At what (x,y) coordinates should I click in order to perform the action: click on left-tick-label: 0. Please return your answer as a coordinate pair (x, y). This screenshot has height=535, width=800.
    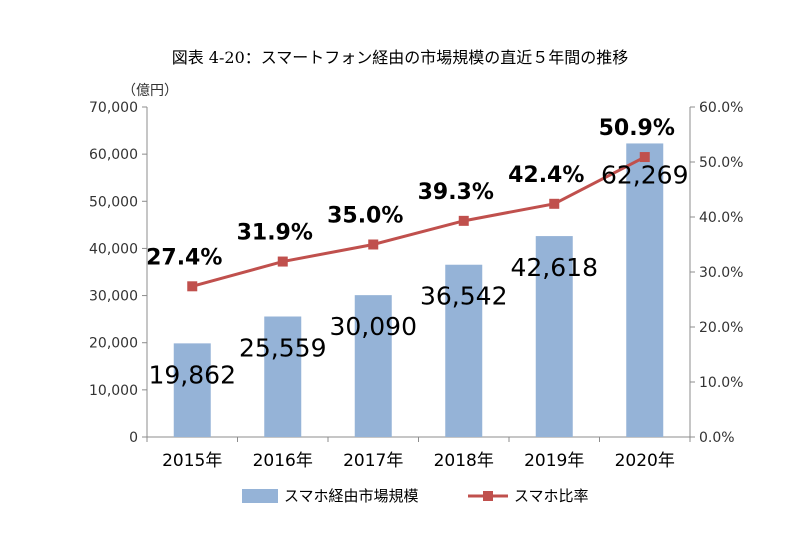
    Looking at the image, I should click on (133, 438).